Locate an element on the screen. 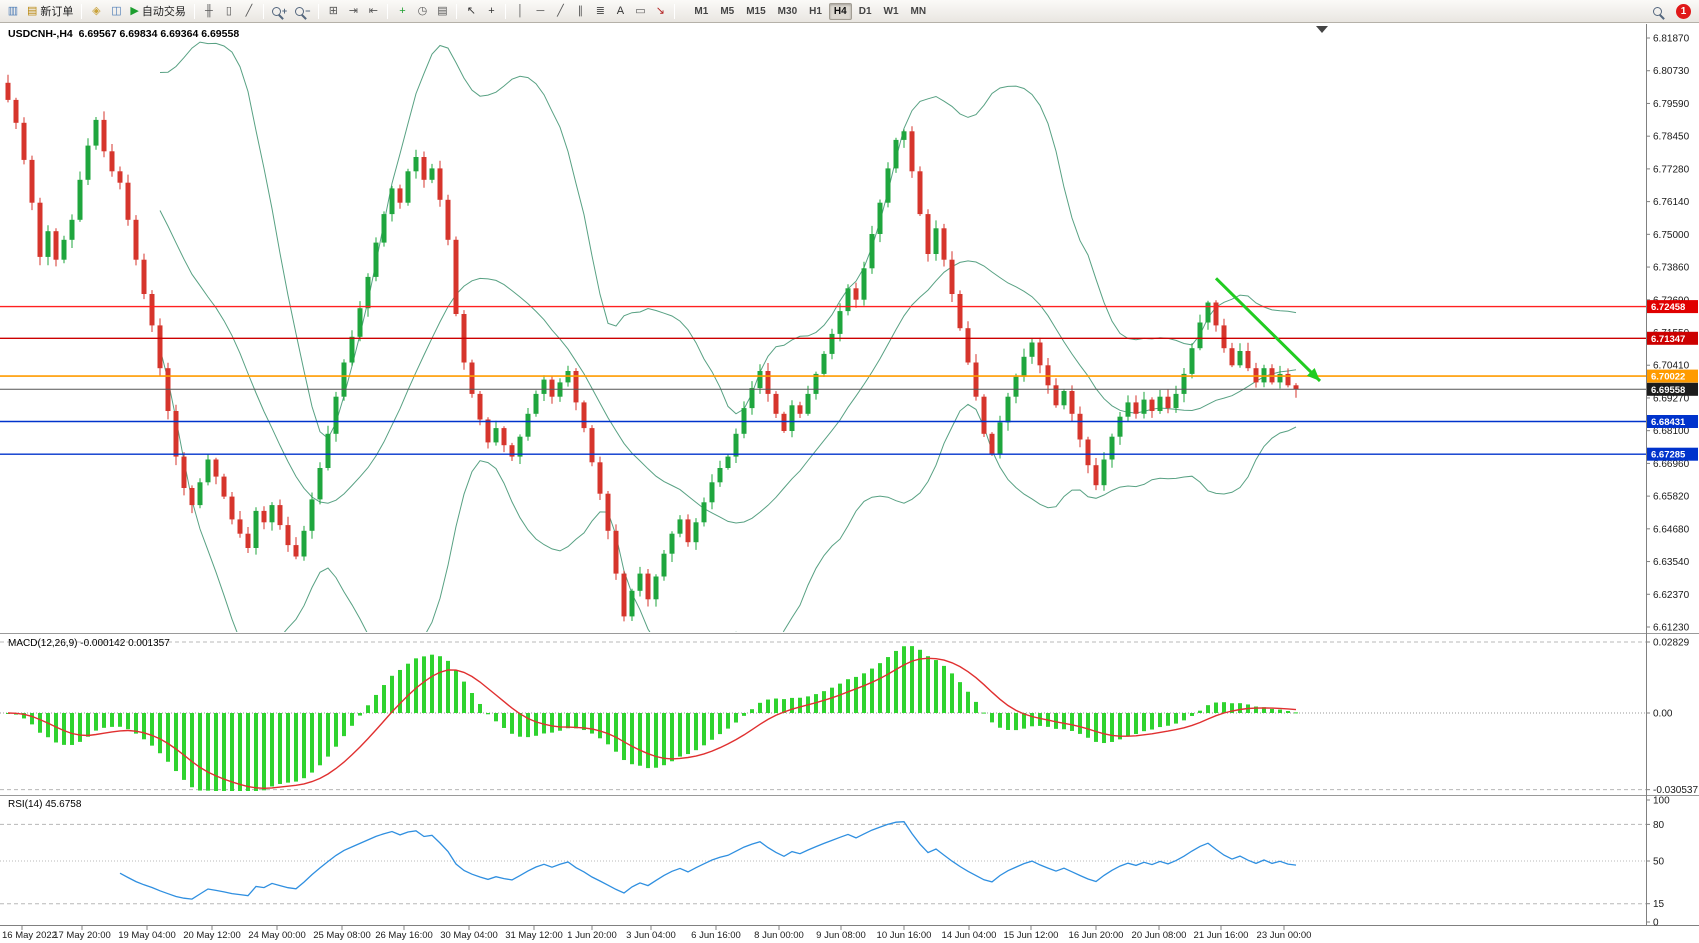 Image resolution: width=1699 pixels, height=943 pixels. svg-text: 23 Jun 00:00 is located at coordinates (1284, 935).